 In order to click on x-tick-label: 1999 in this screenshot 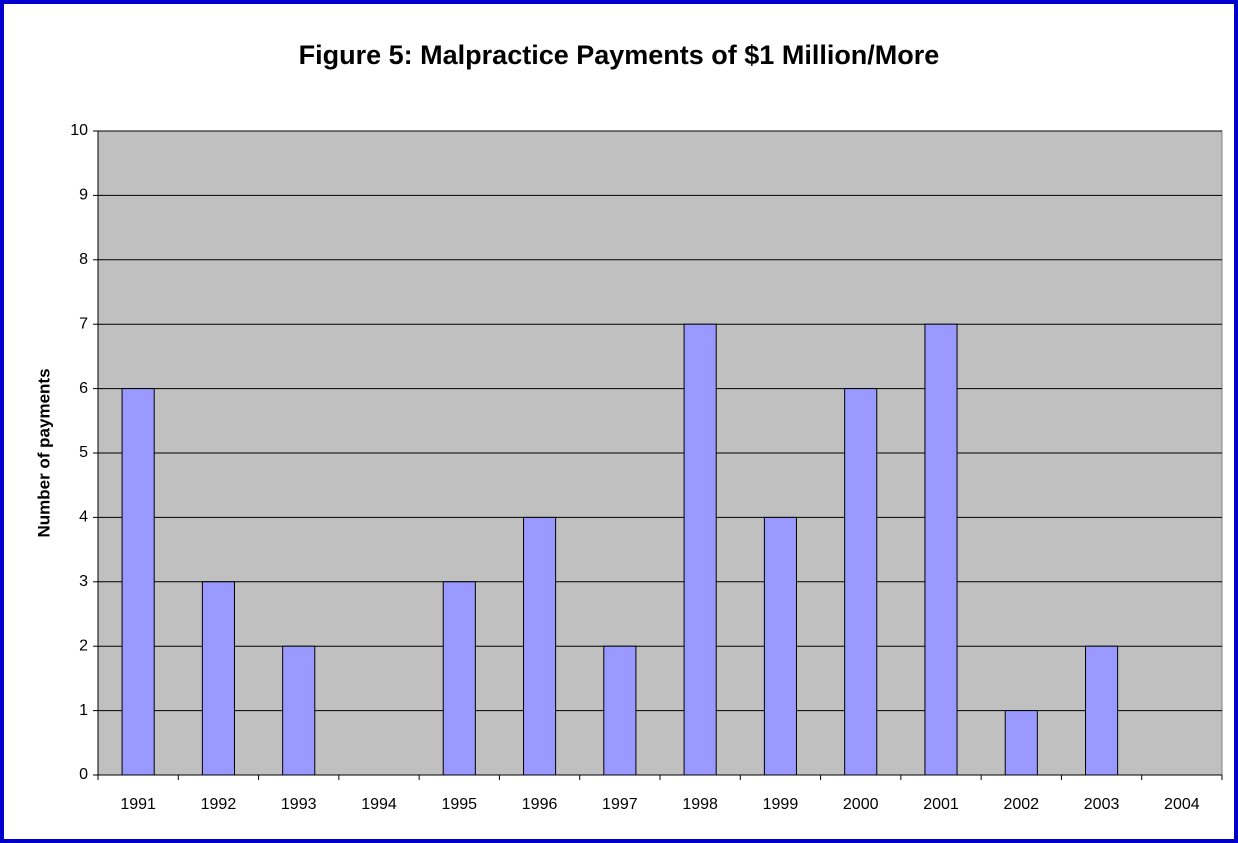, I will do `click(781, 804)`.